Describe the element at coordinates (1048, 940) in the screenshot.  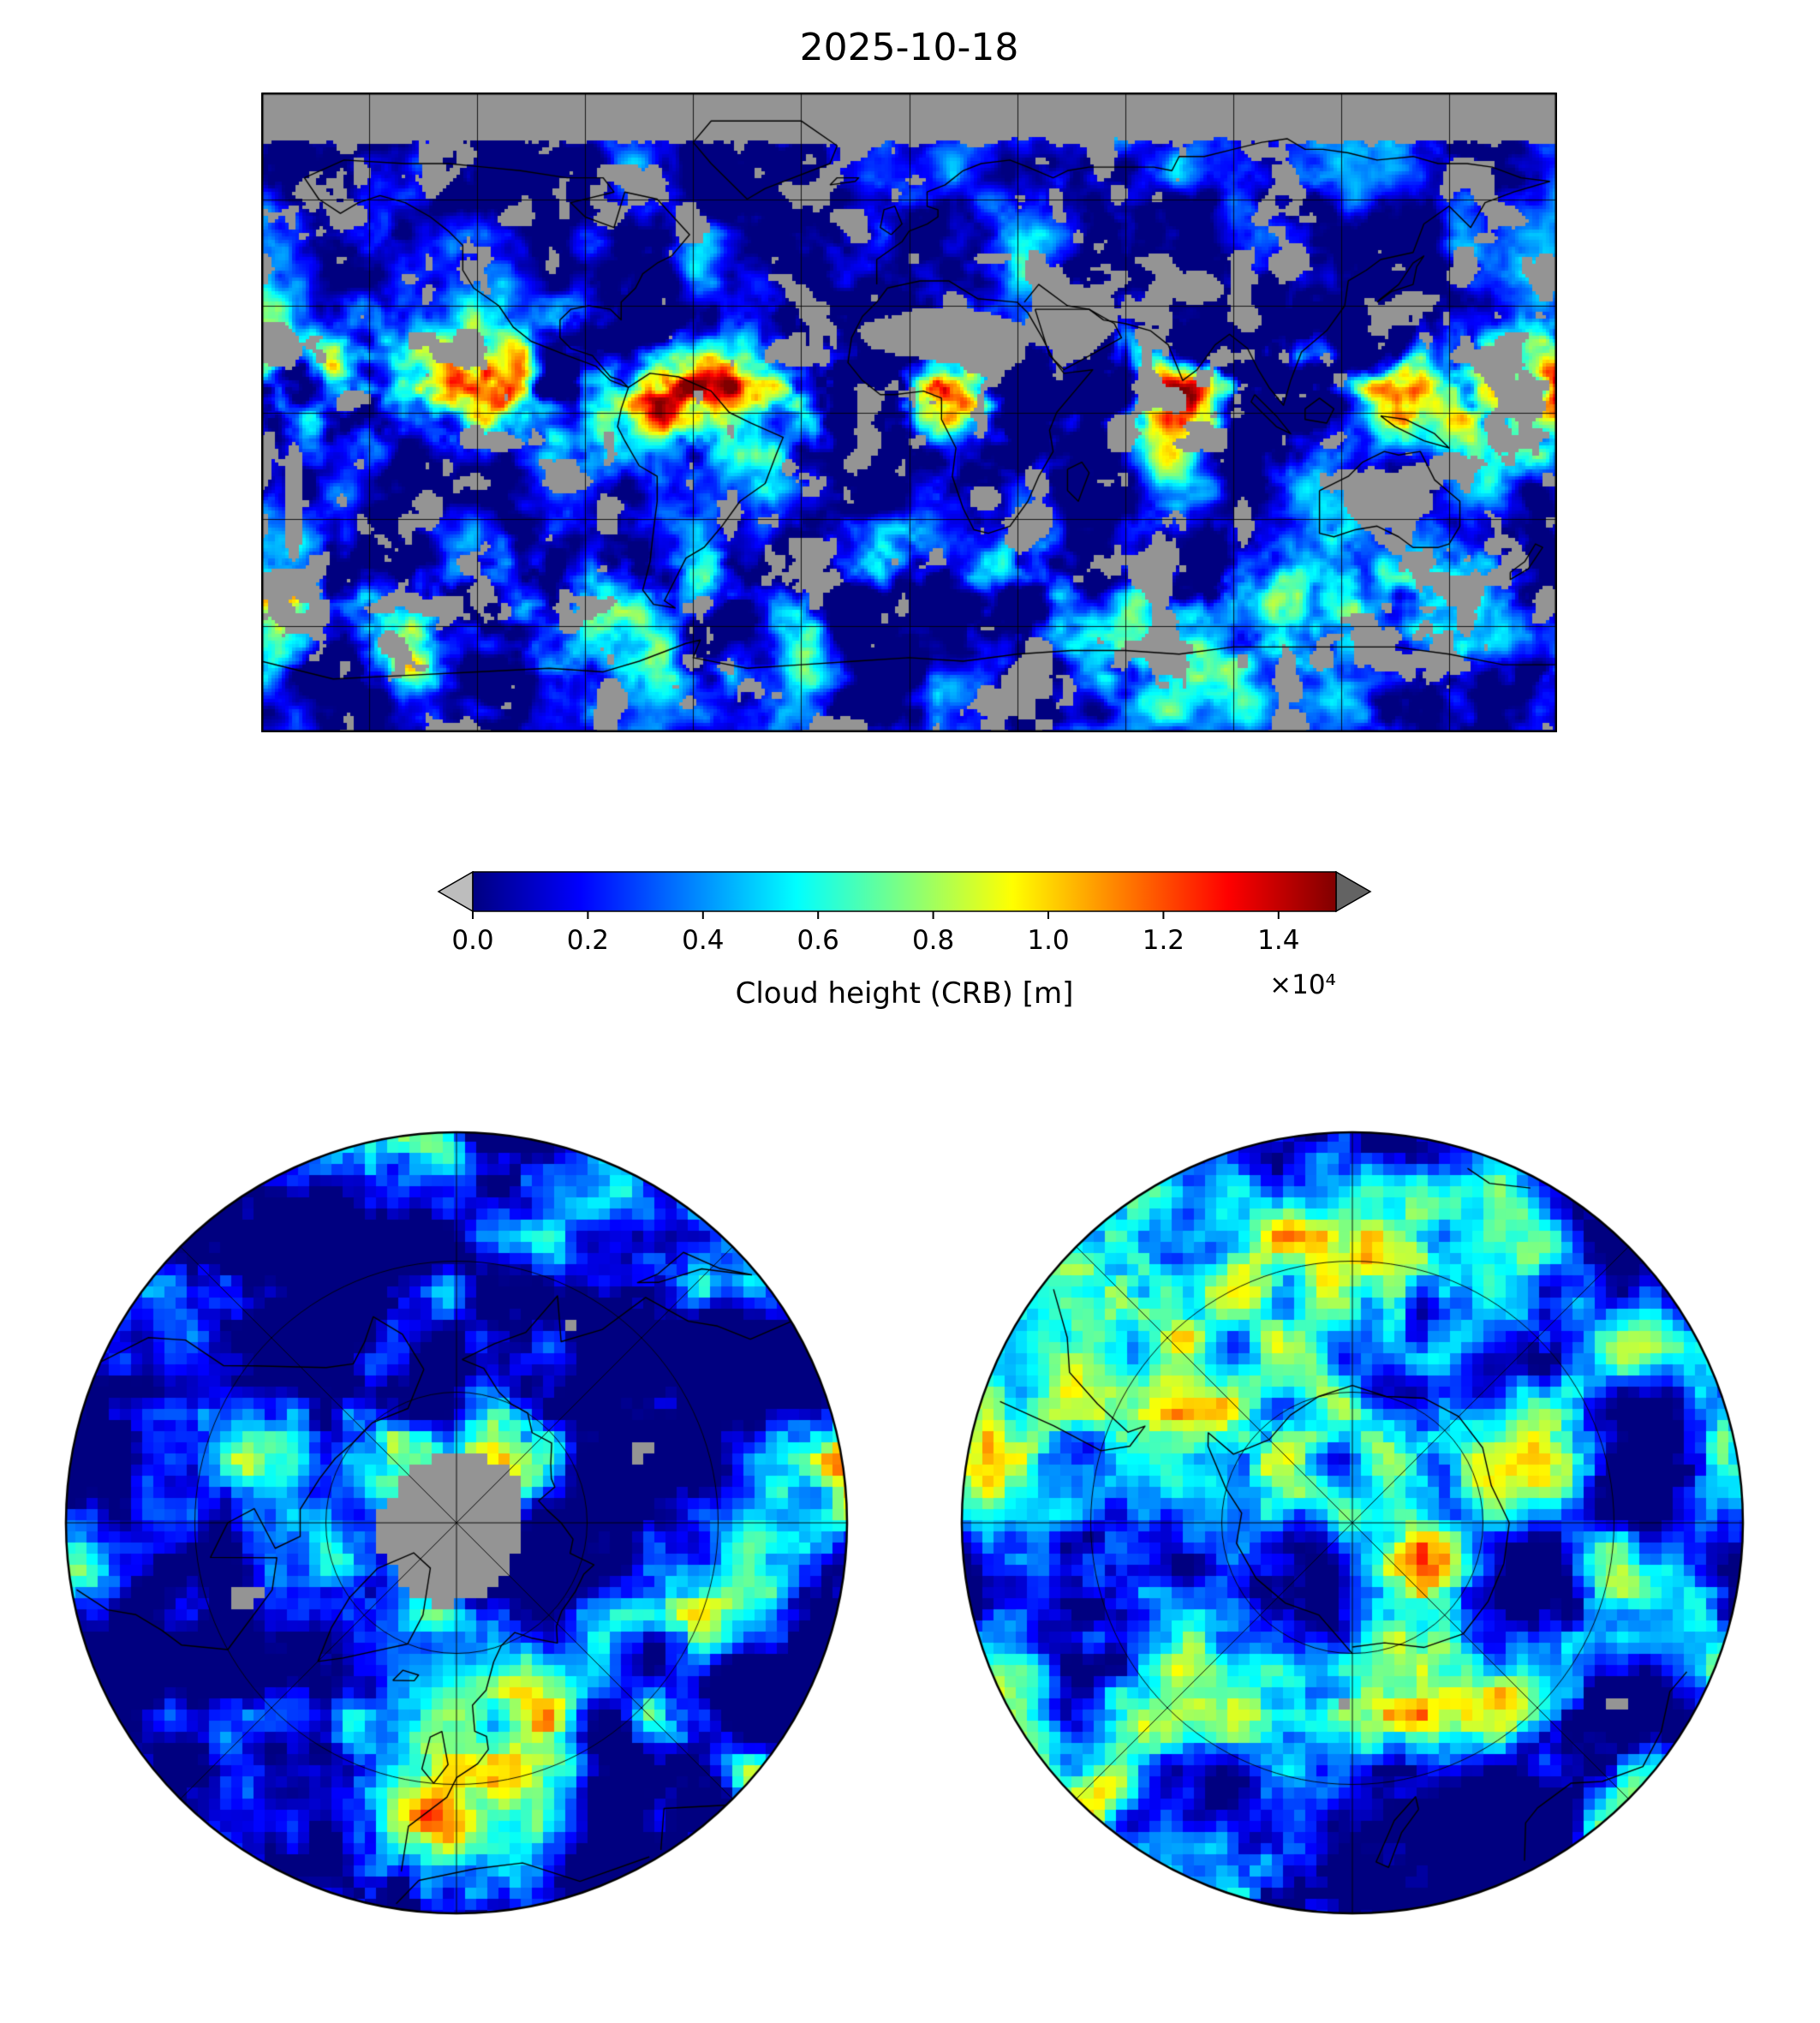
I see `colorbar-tick-label: 1.0` at that location.